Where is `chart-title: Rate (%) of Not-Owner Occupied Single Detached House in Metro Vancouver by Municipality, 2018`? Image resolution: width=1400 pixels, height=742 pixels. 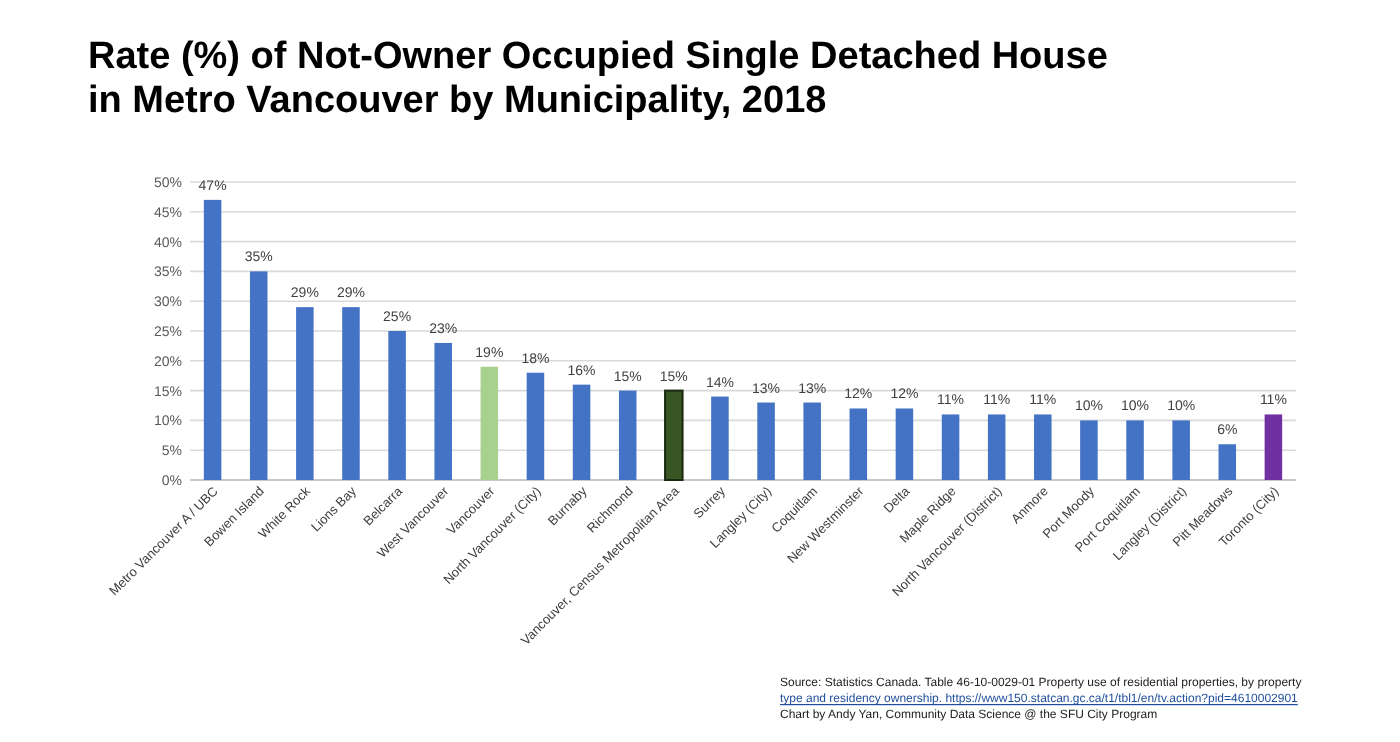 chart-title: Rate (%) of Not-Owner Occupied Single Detached House in Metro Vancouver by Municipality, 2018 is located at coordinates (598, 79).